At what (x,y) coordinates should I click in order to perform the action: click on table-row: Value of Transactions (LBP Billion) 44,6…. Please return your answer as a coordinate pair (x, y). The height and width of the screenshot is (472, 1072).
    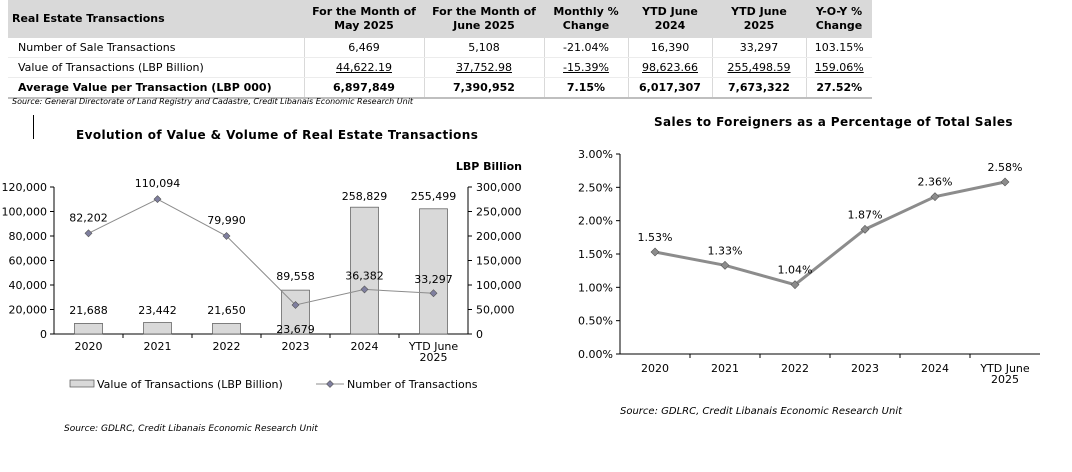
    Looking at the image, I should click on (440, 67).